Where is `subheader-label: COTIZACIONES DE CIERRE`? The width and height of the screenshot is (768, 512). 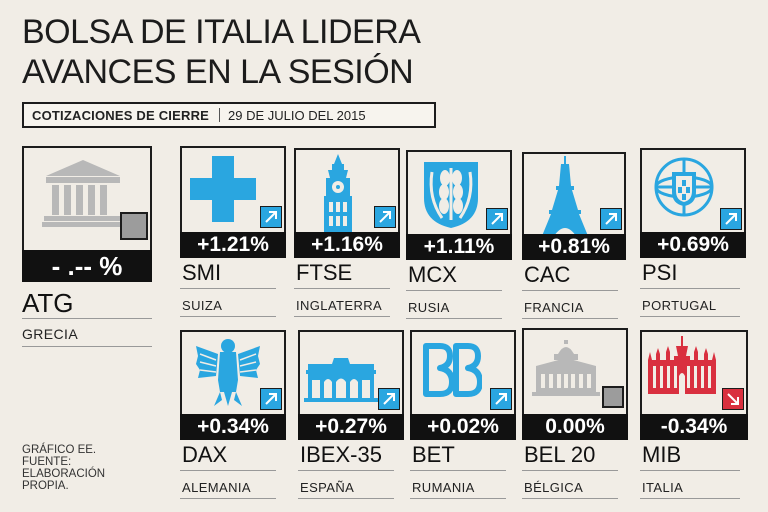
subheader-label: COTIZACIONES DE CIERRE is located at coordinates (121, 115).